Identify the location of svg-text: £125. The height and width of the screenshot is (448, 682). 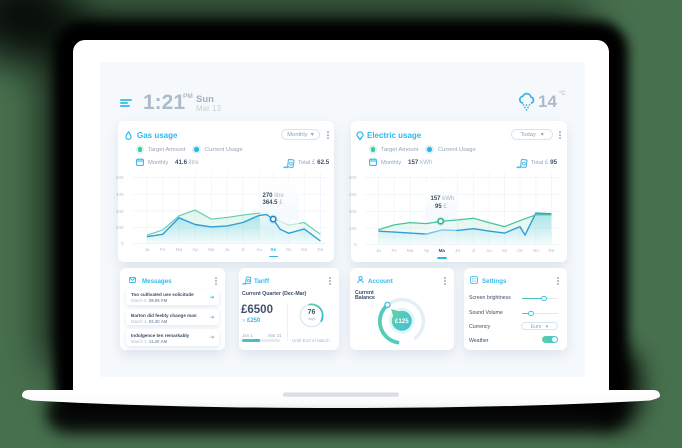
(402, 321).